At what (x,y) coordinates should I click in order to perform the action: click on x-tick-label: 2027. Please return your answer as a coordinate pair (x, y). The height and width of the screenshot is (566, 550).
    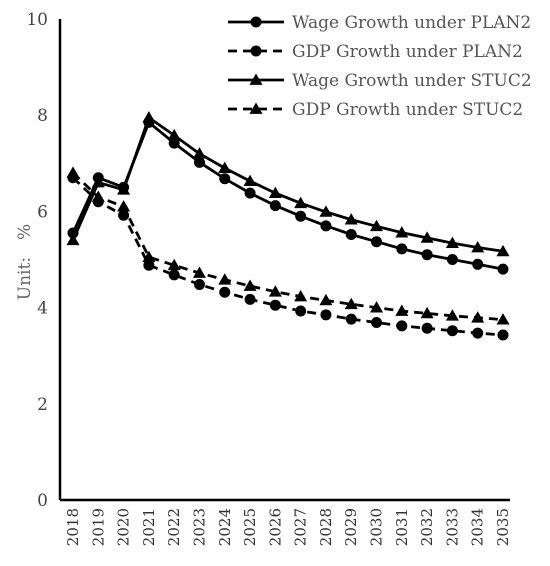
    Looking at the image, I should click on (301, 527).